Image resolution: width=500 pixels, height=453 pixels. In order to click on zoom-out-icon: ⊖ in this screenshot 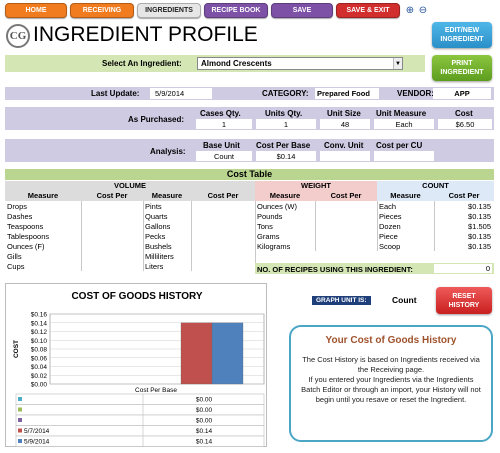, I will do `click(423, 10)`.